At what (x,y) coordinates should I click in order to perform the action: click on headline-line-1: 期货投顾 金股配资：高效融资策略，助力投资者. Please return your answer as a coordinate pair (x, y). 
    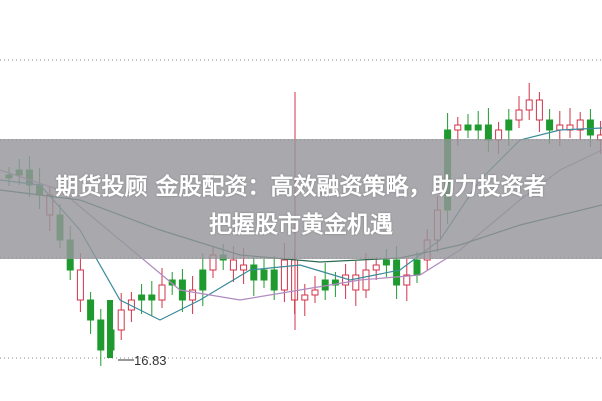
    Looking at the image, I should click on (301, 187).